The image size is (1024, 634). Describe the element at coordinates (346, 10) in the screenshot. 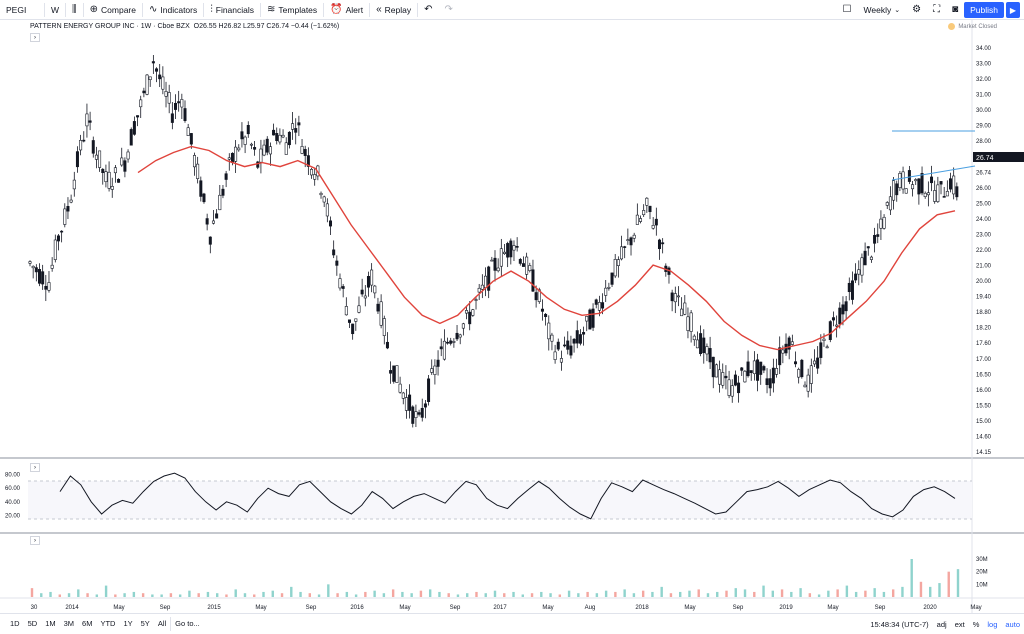

I see `alert-button: ⏰ Alert` at that location.